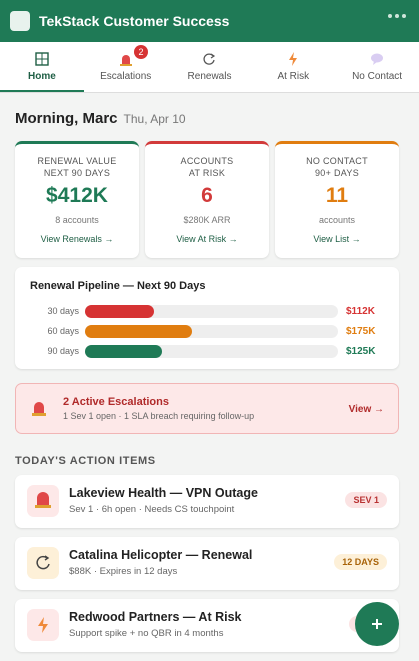 The image size is (419, 661). Describe the element at coordinates (207, 167) in the screenshot. I see `card-title: ACCOUNTS AT RISK` at that location.